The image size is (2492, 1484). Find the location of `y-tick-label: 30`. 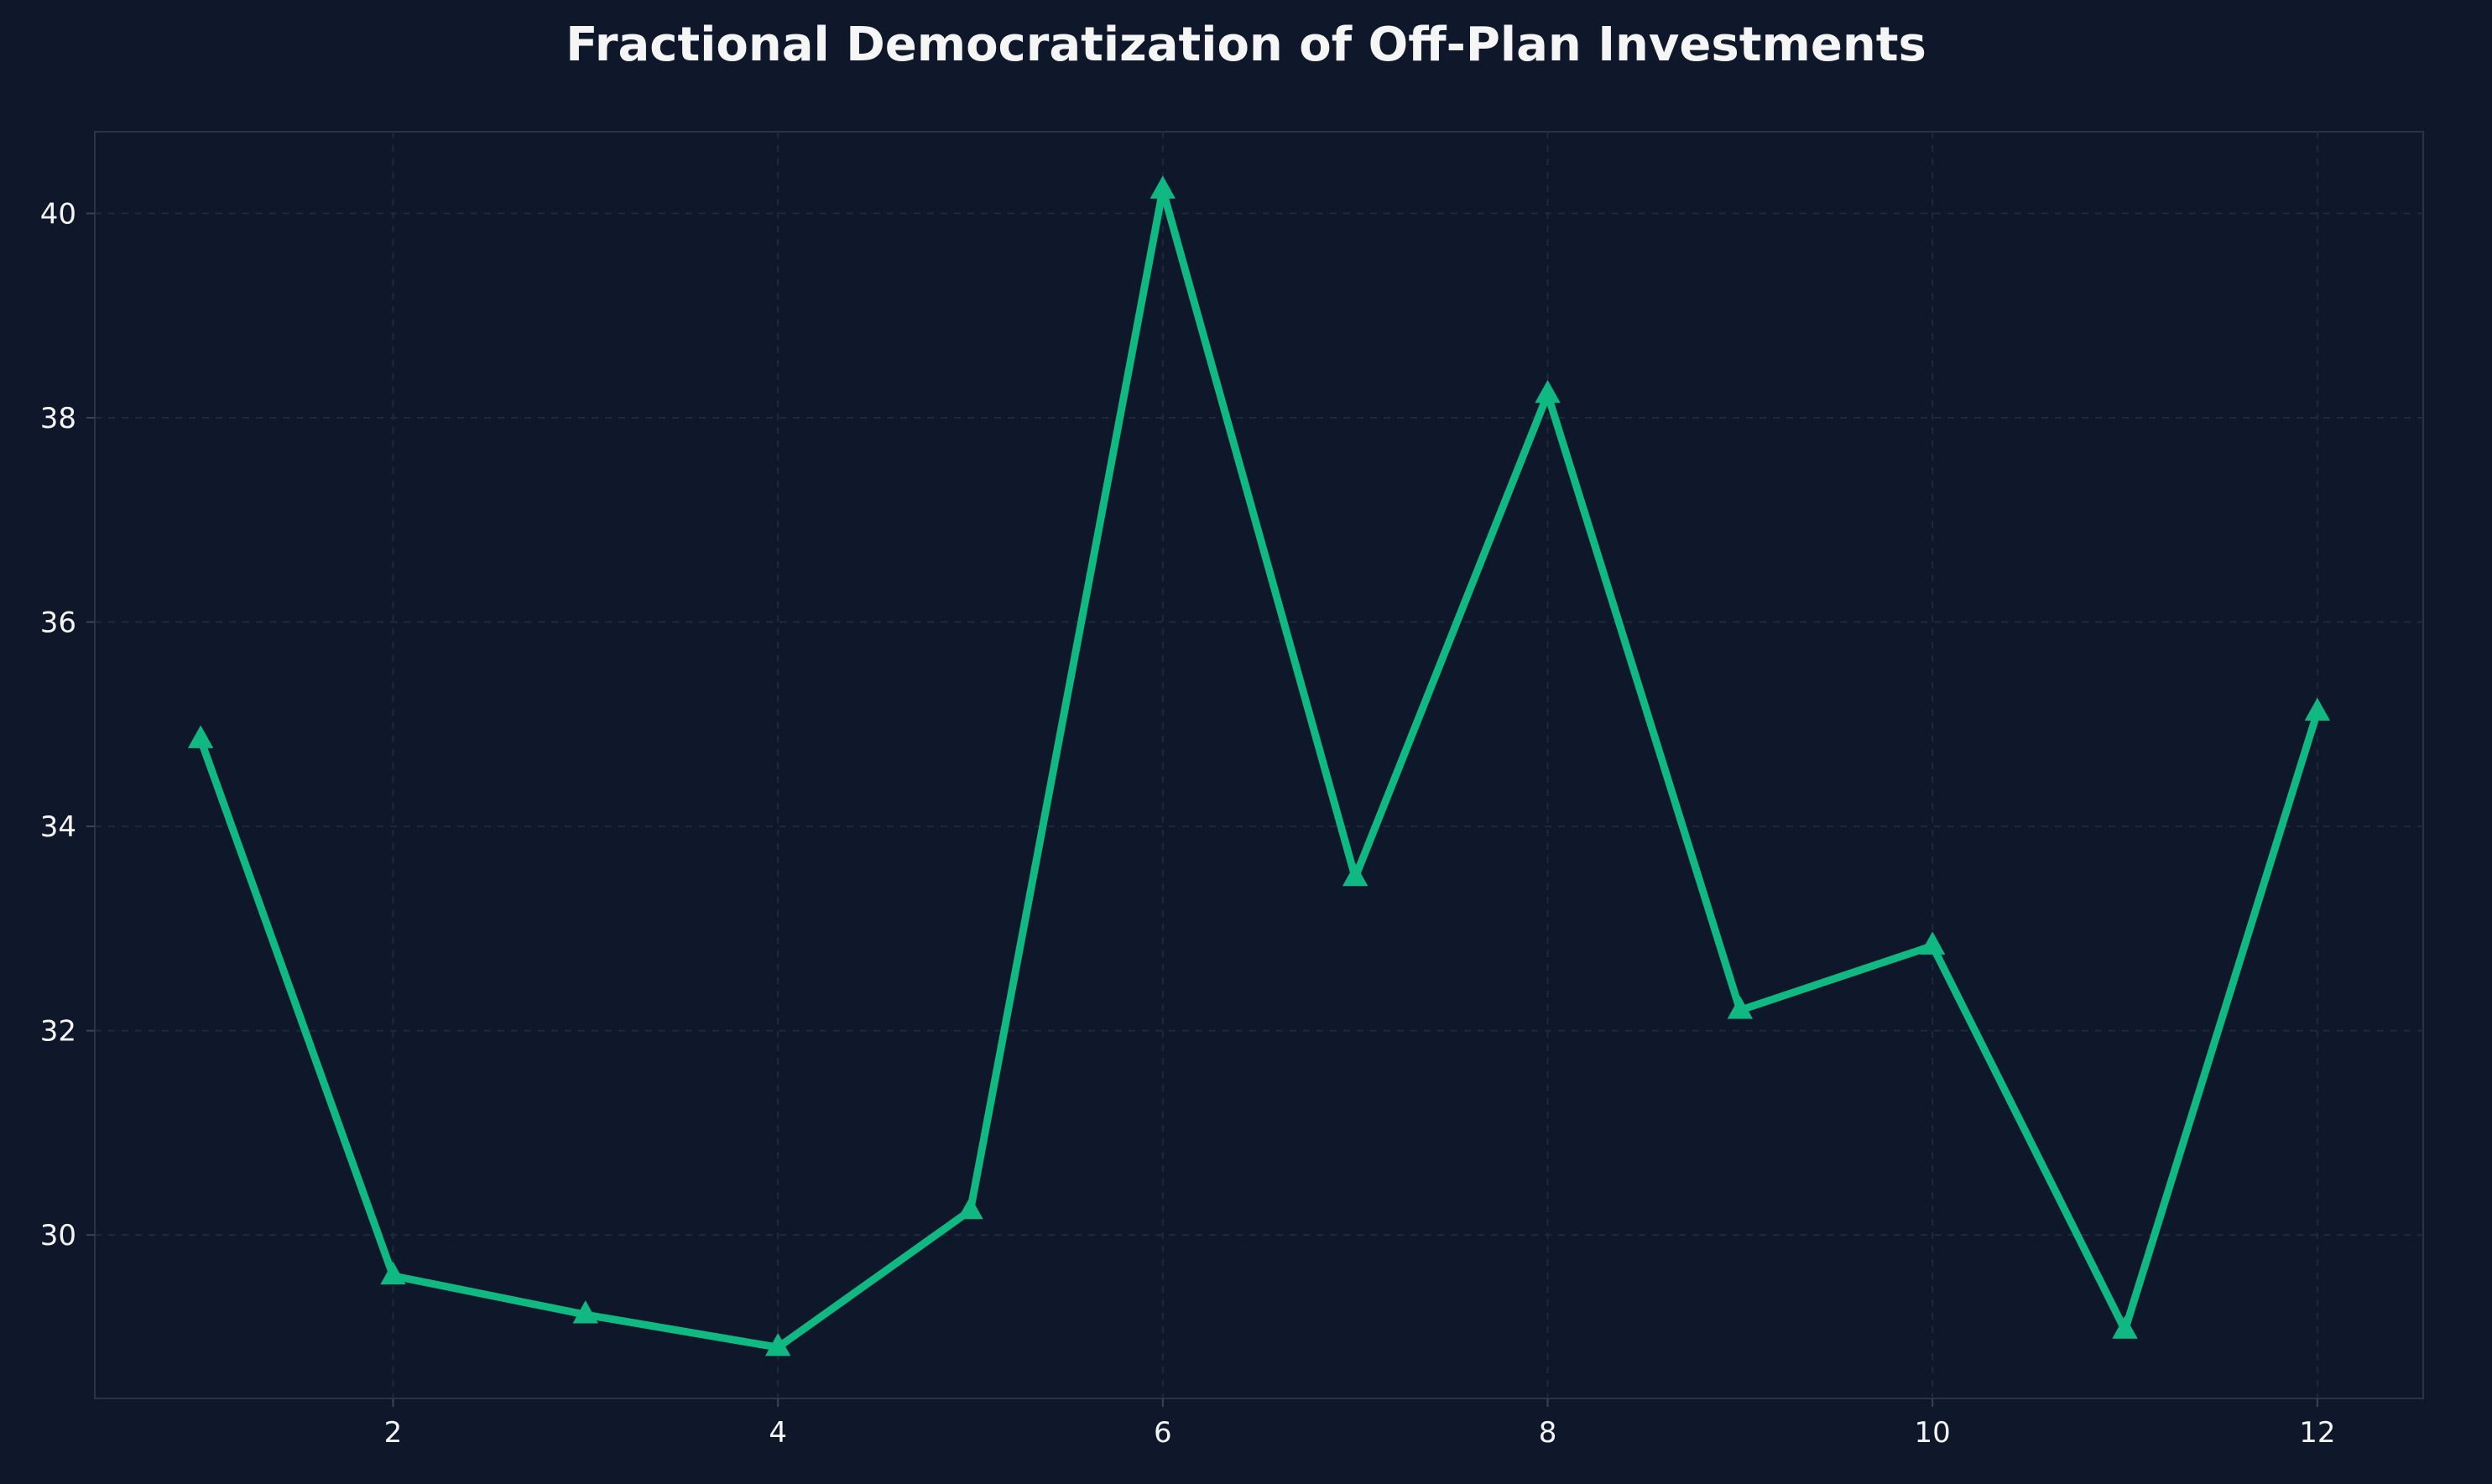

y-tick-label: 30 is located at coordinates (58, 1235).